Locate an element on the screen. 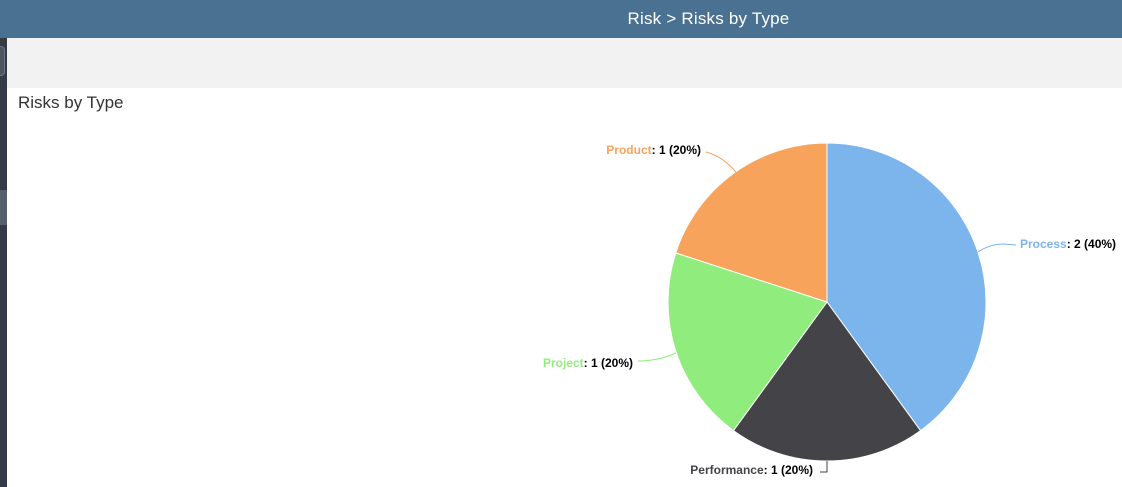  pie-slice-project is located at coordinates (747, 342).